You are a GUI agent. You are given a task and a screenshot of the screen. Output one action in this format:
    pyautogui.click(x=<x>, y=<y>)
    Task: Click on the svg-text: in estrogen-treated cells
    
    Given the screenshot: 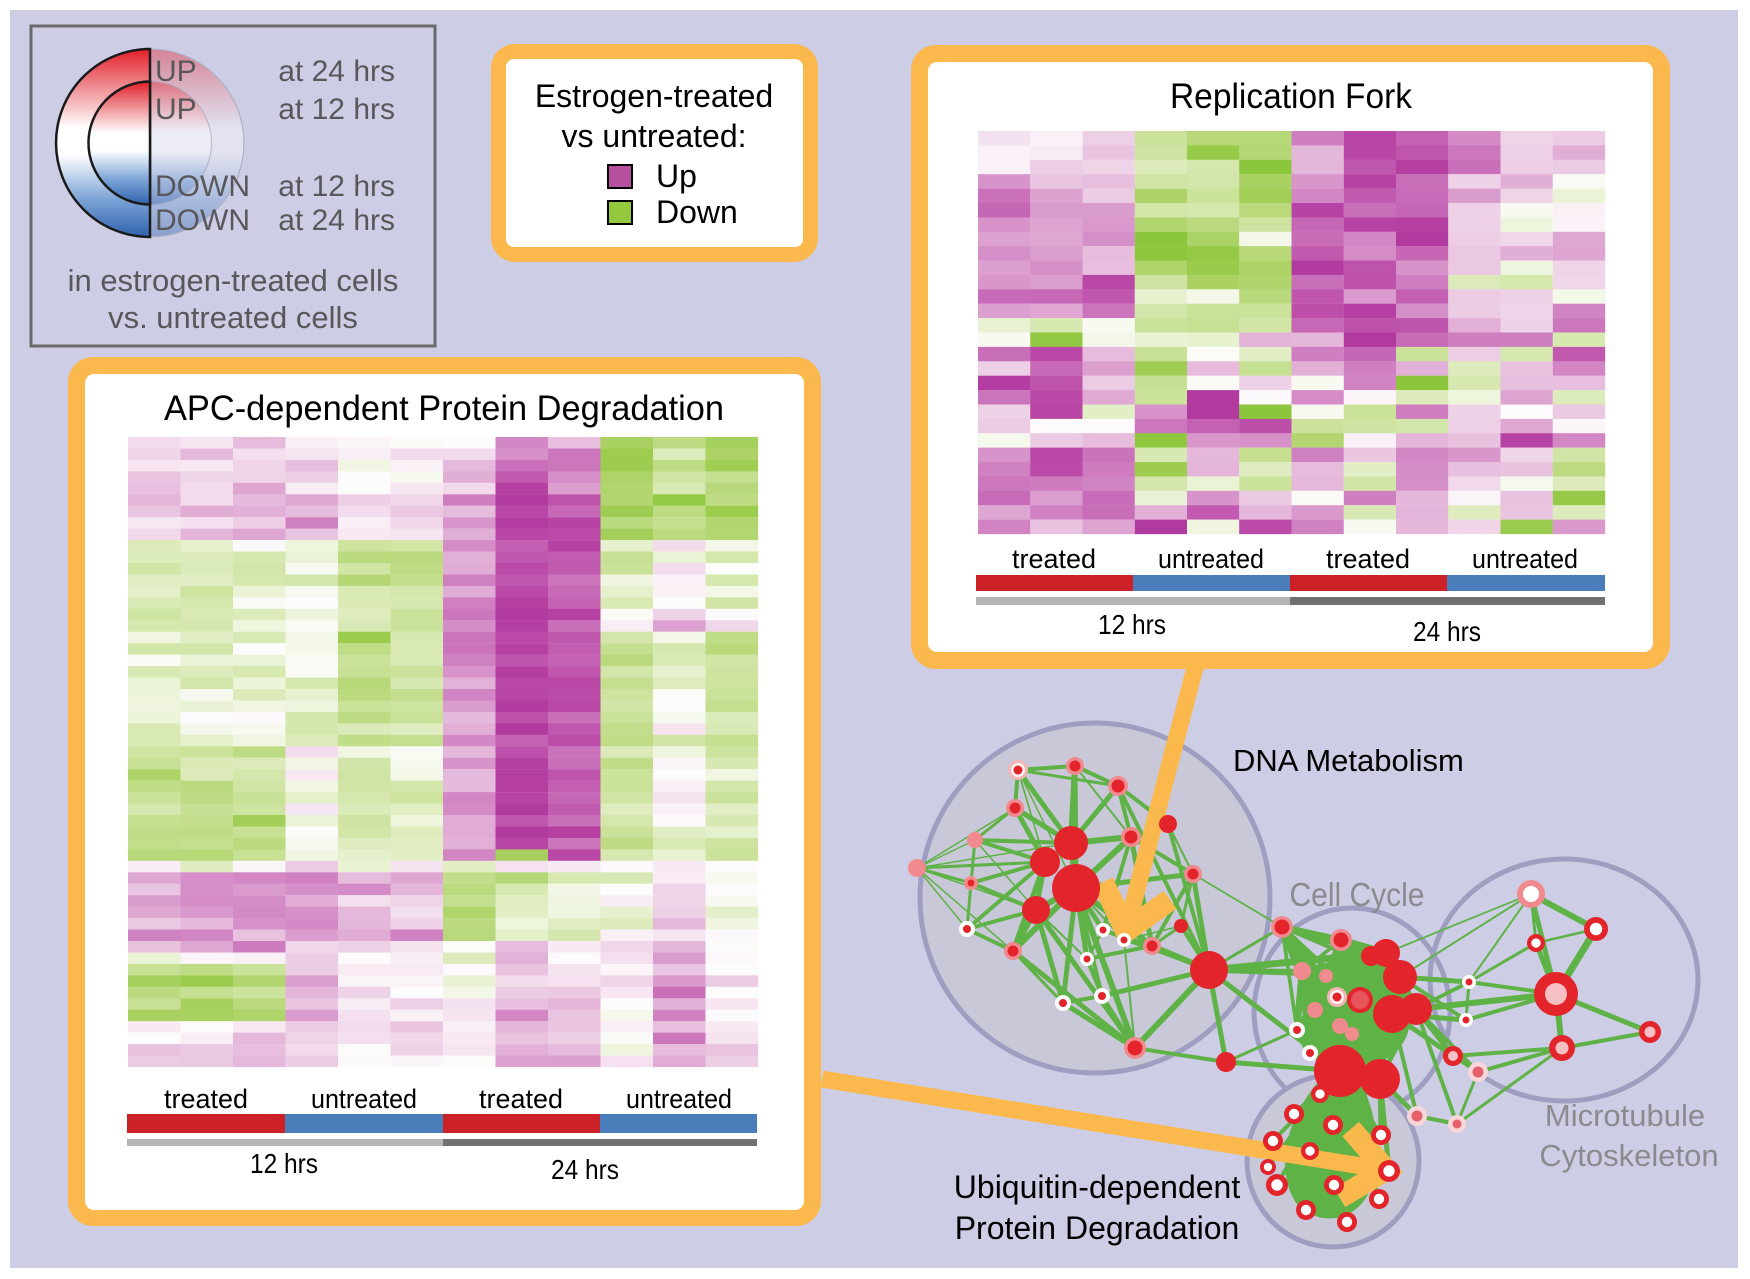 What is the action you would take?
    pyautogui.click(x=233, y=280)
    